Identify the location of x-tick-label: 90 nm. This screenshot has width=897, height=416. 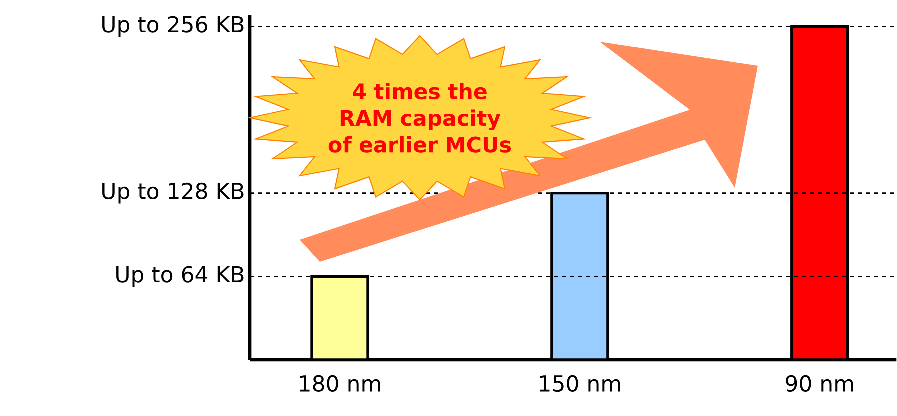
(820, 383).